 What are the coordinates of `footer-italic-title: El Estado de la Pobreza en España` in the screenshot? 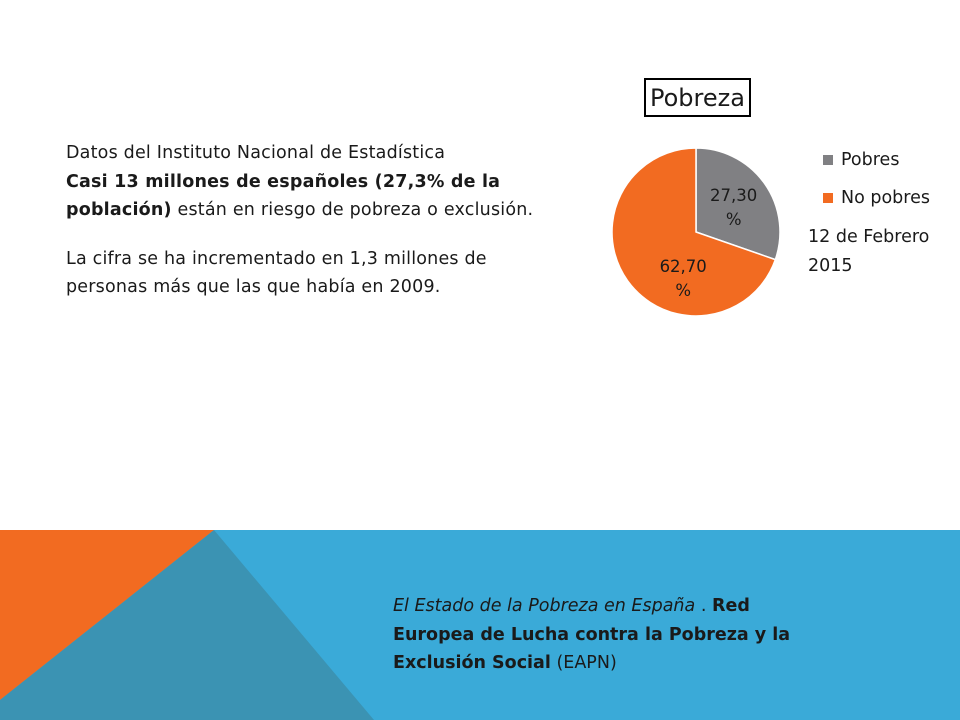 It's located at (544, 606).